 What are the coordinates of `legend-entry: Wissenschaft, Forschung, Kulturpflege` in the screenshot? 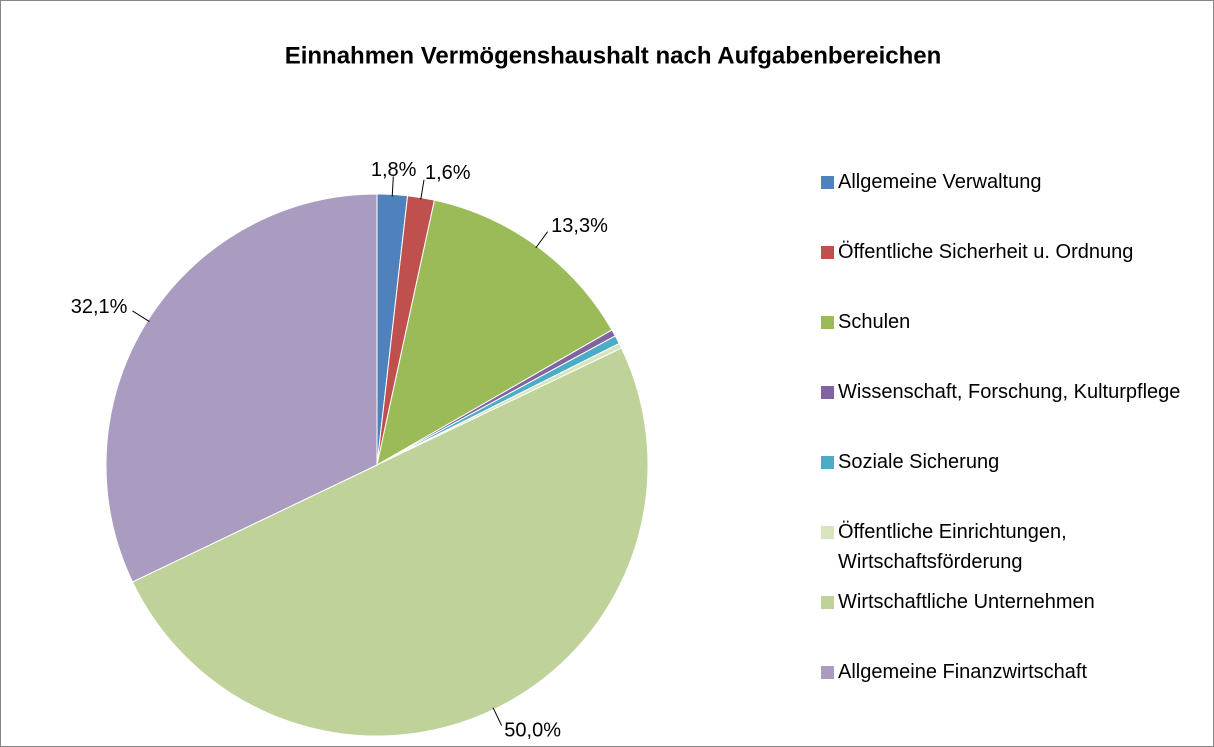 It's located at (1006, 392).